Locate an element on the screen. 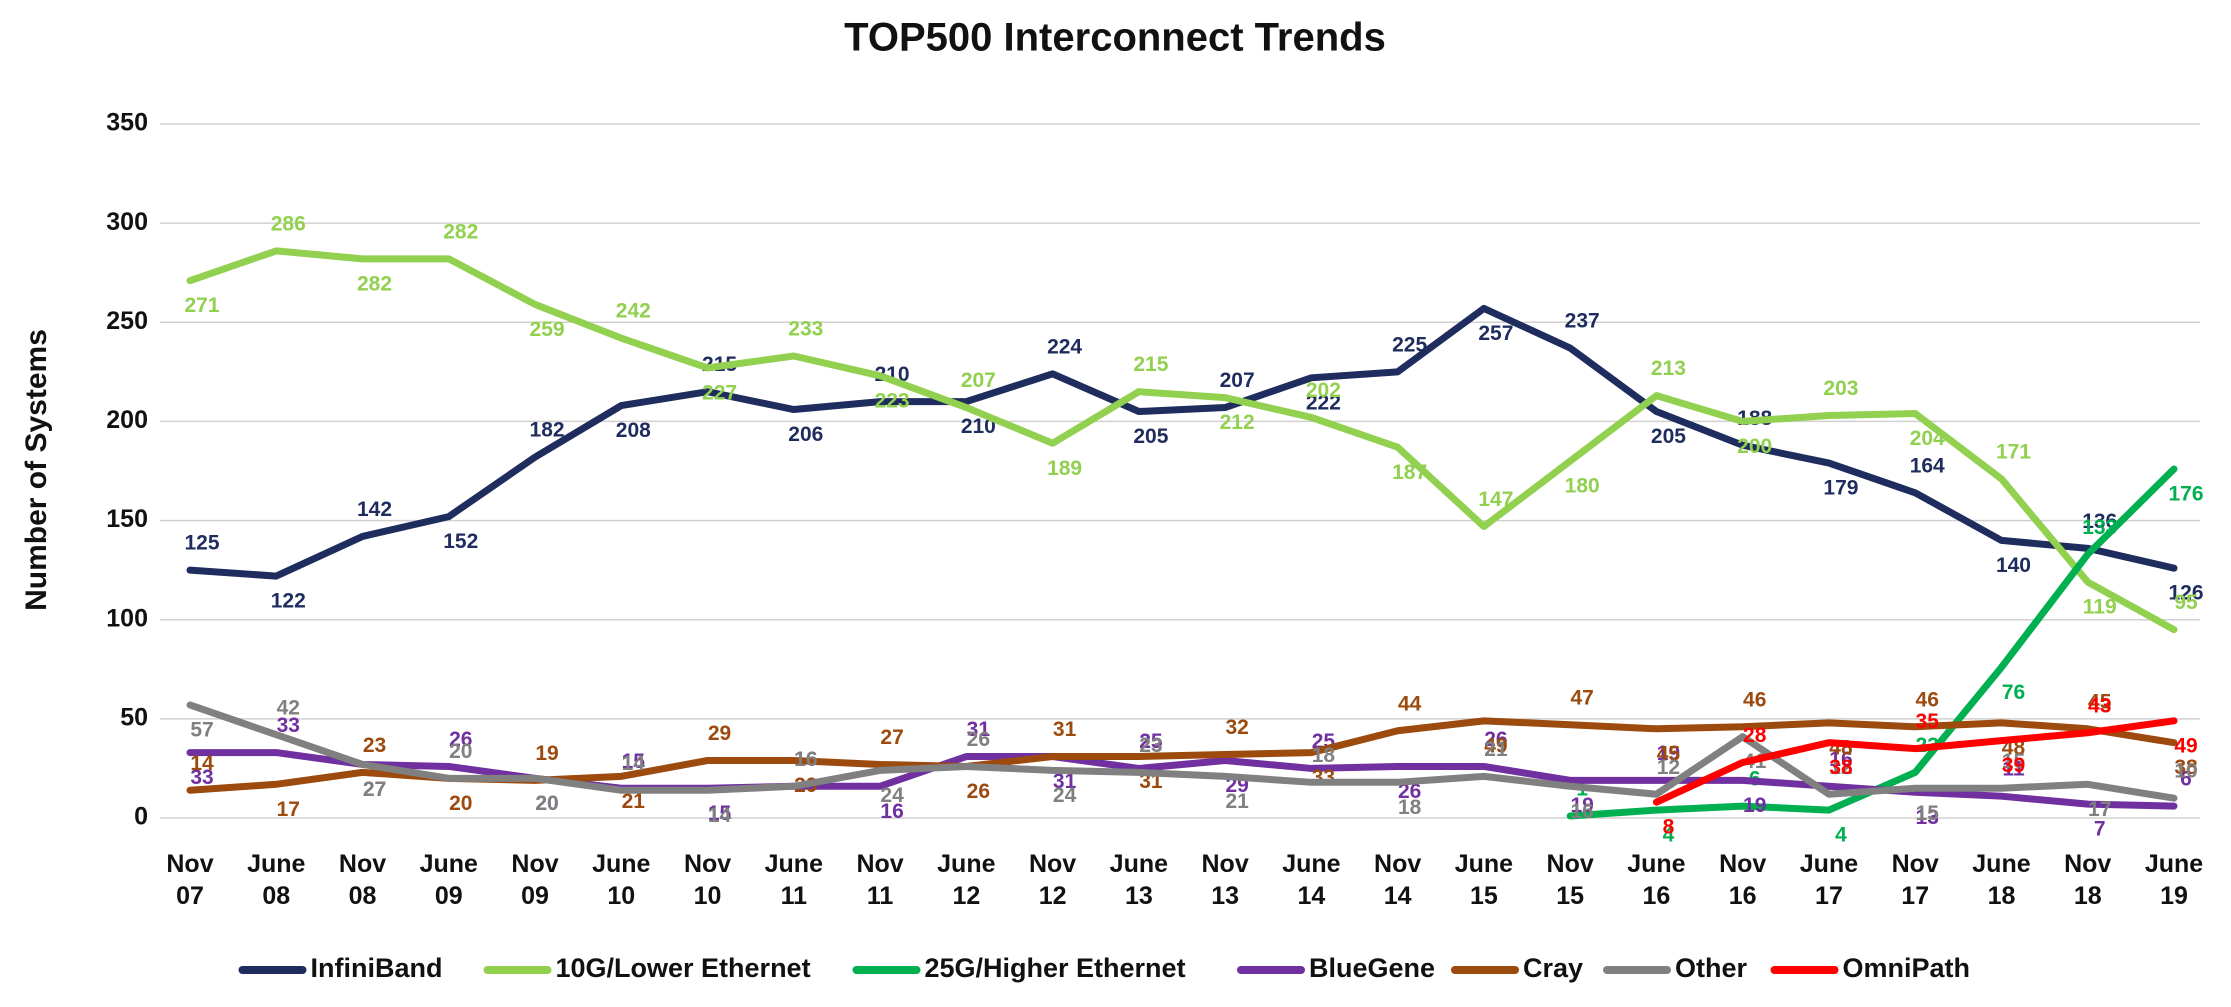 This screenshot has height=1007, width=2231. y-axis-label: Number of Systems is located at coordinates (36, 470).